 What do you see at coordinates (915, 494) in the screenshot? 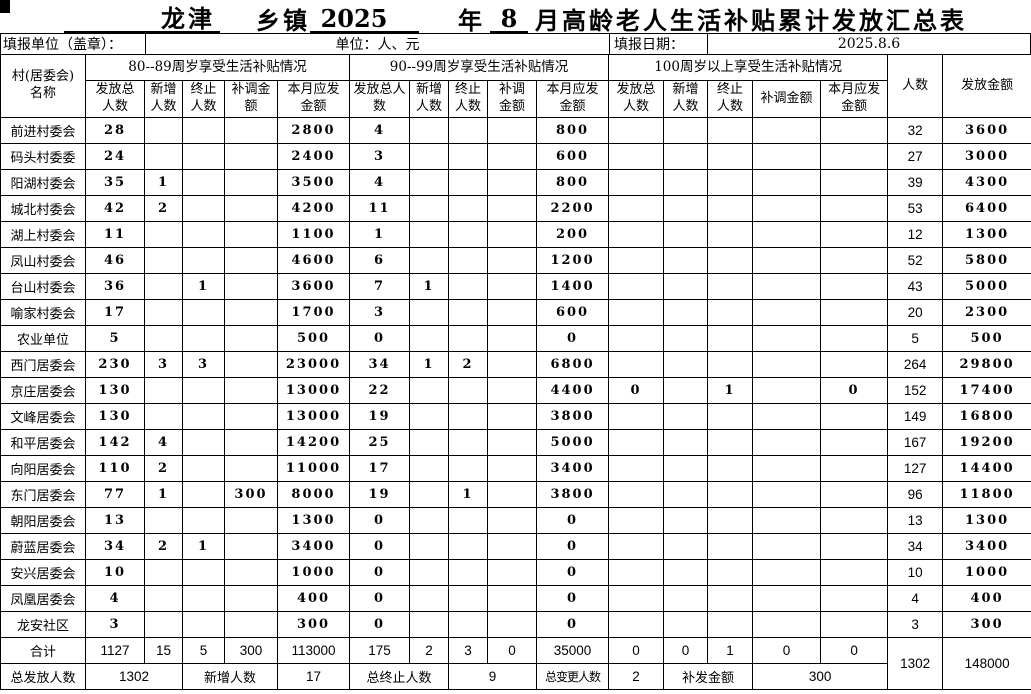
I see `value-cell: 96` at bounding box center [915, 494].